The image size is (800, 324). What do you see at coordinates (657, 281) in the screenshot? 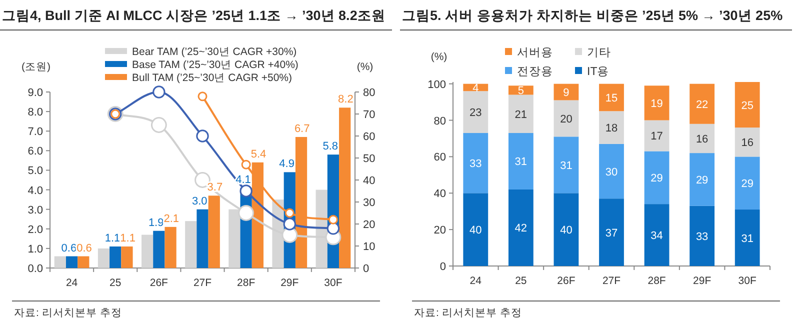
I see `x-tick-label: 28F` at bounding box center [657, 281].